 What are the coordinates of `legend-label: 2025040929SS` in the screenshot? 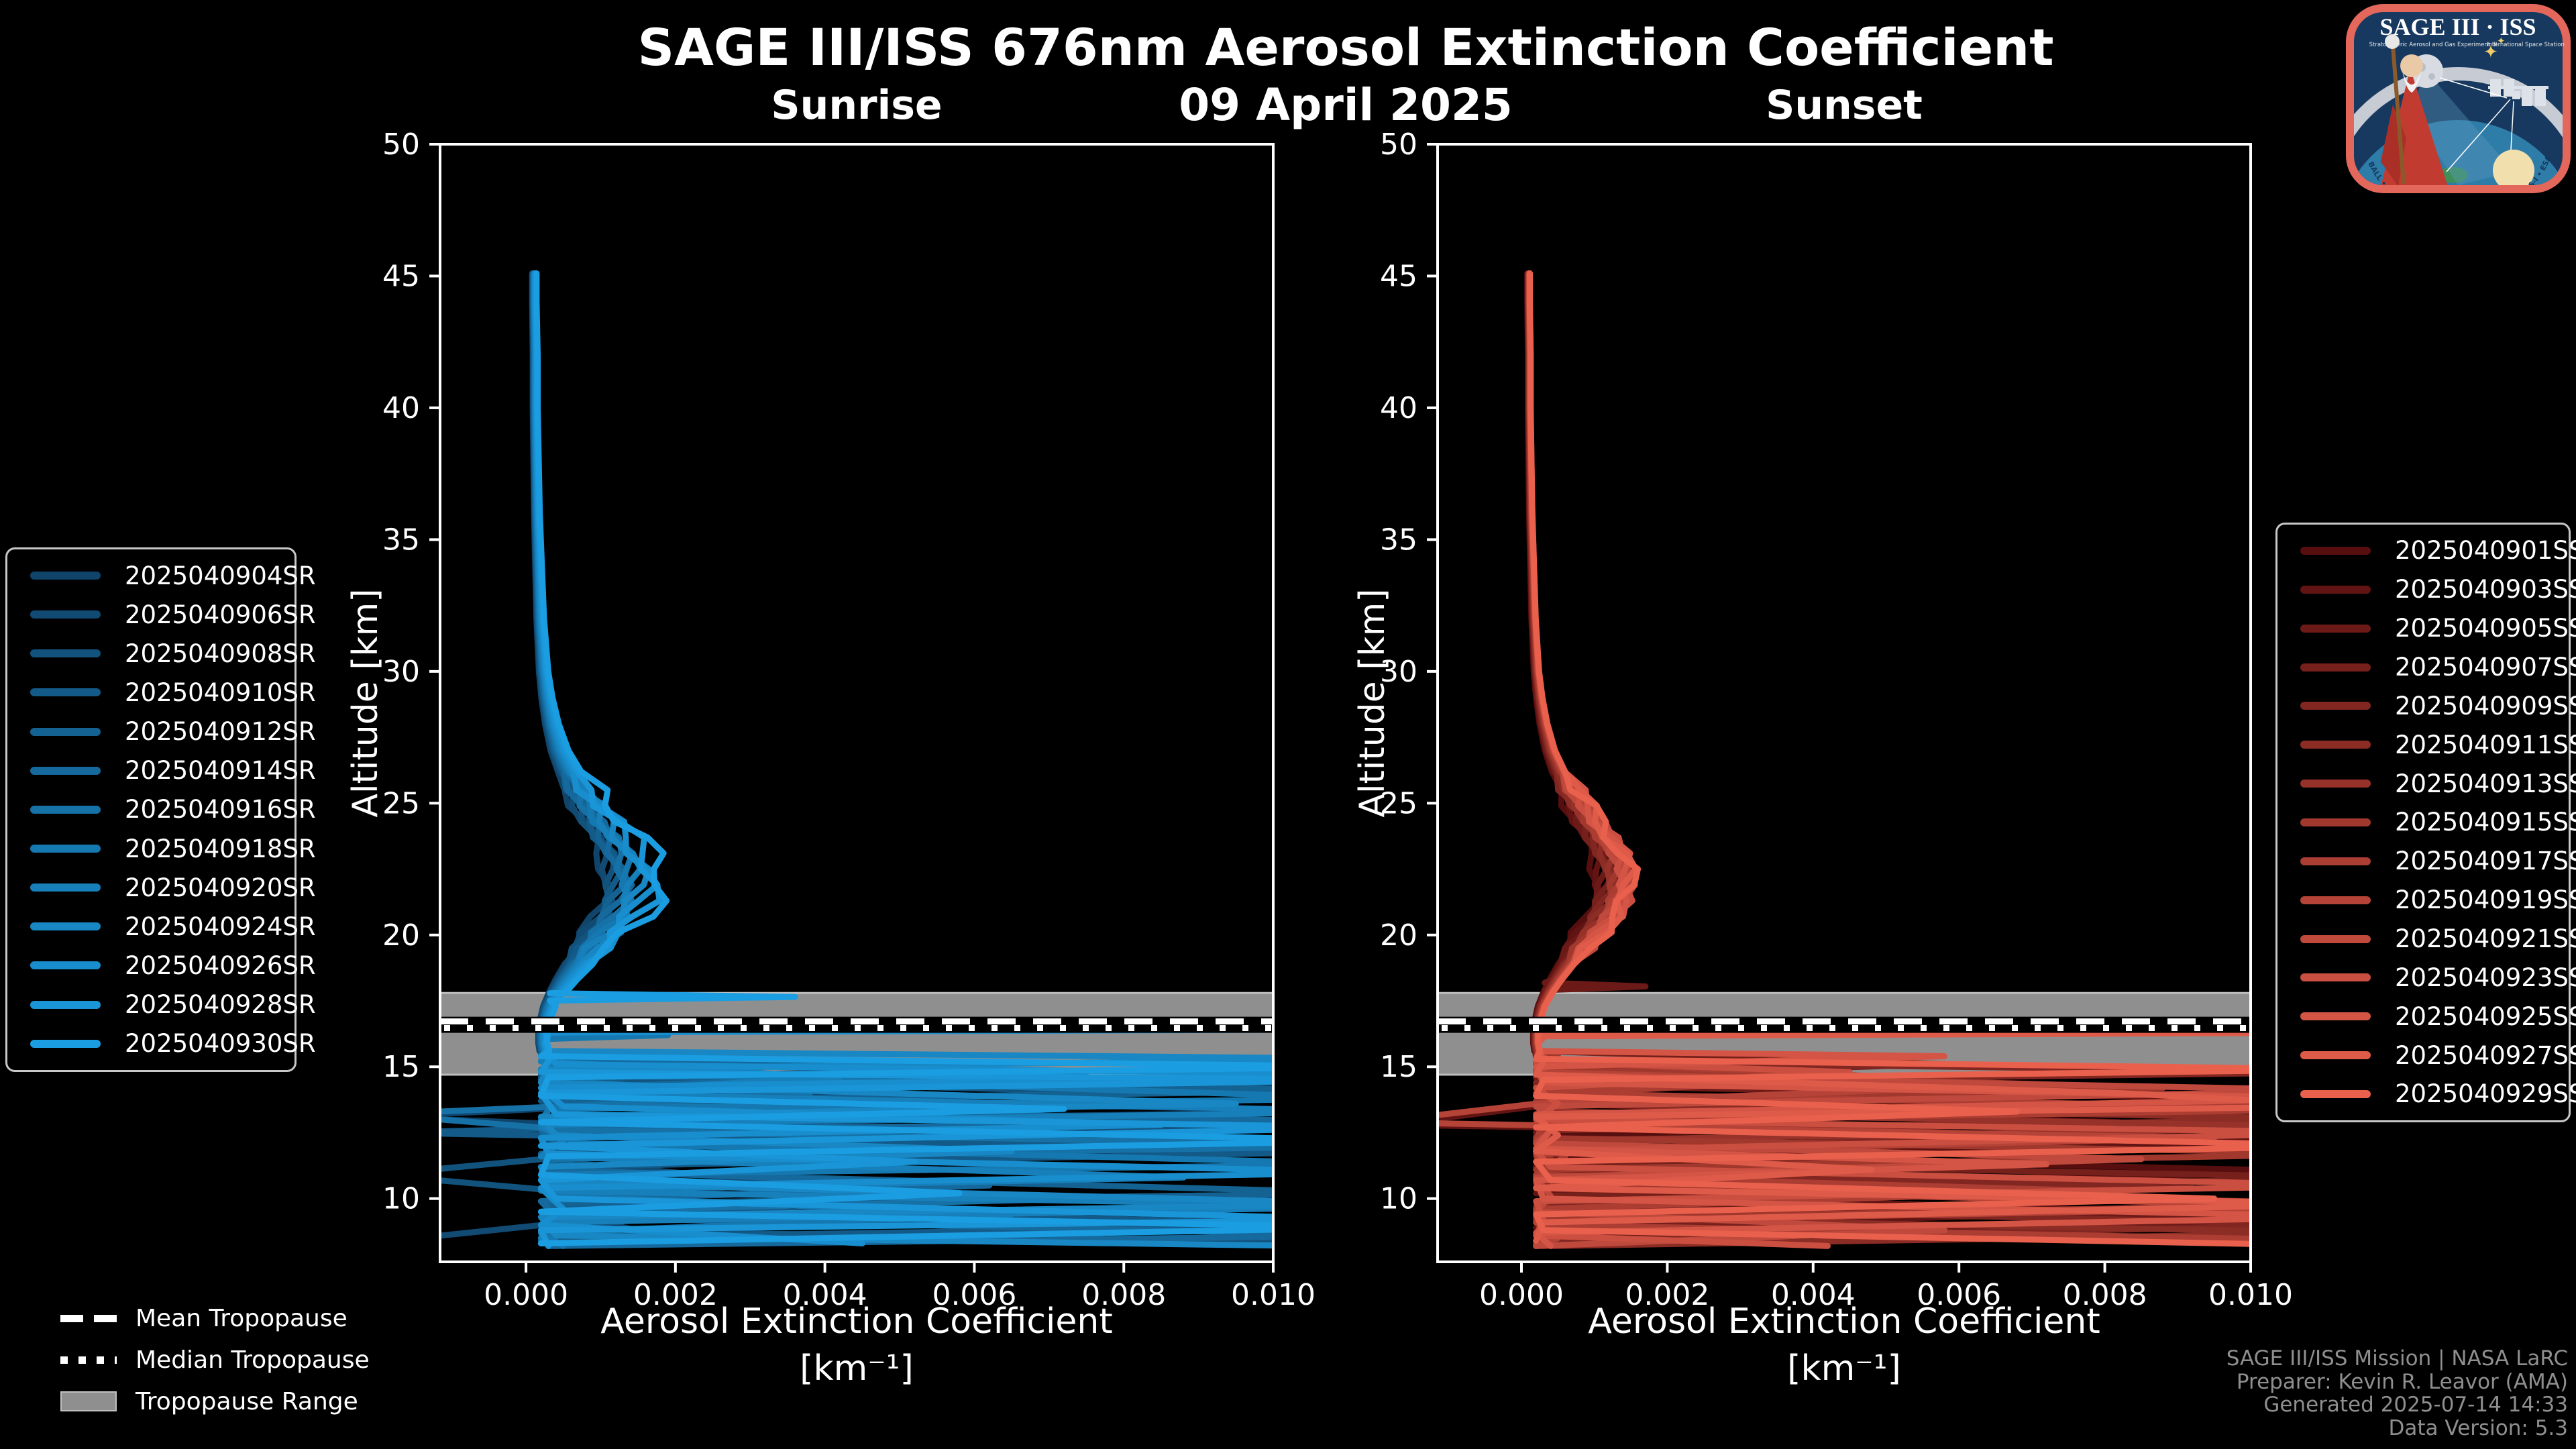 It's located at (2485, 1094).